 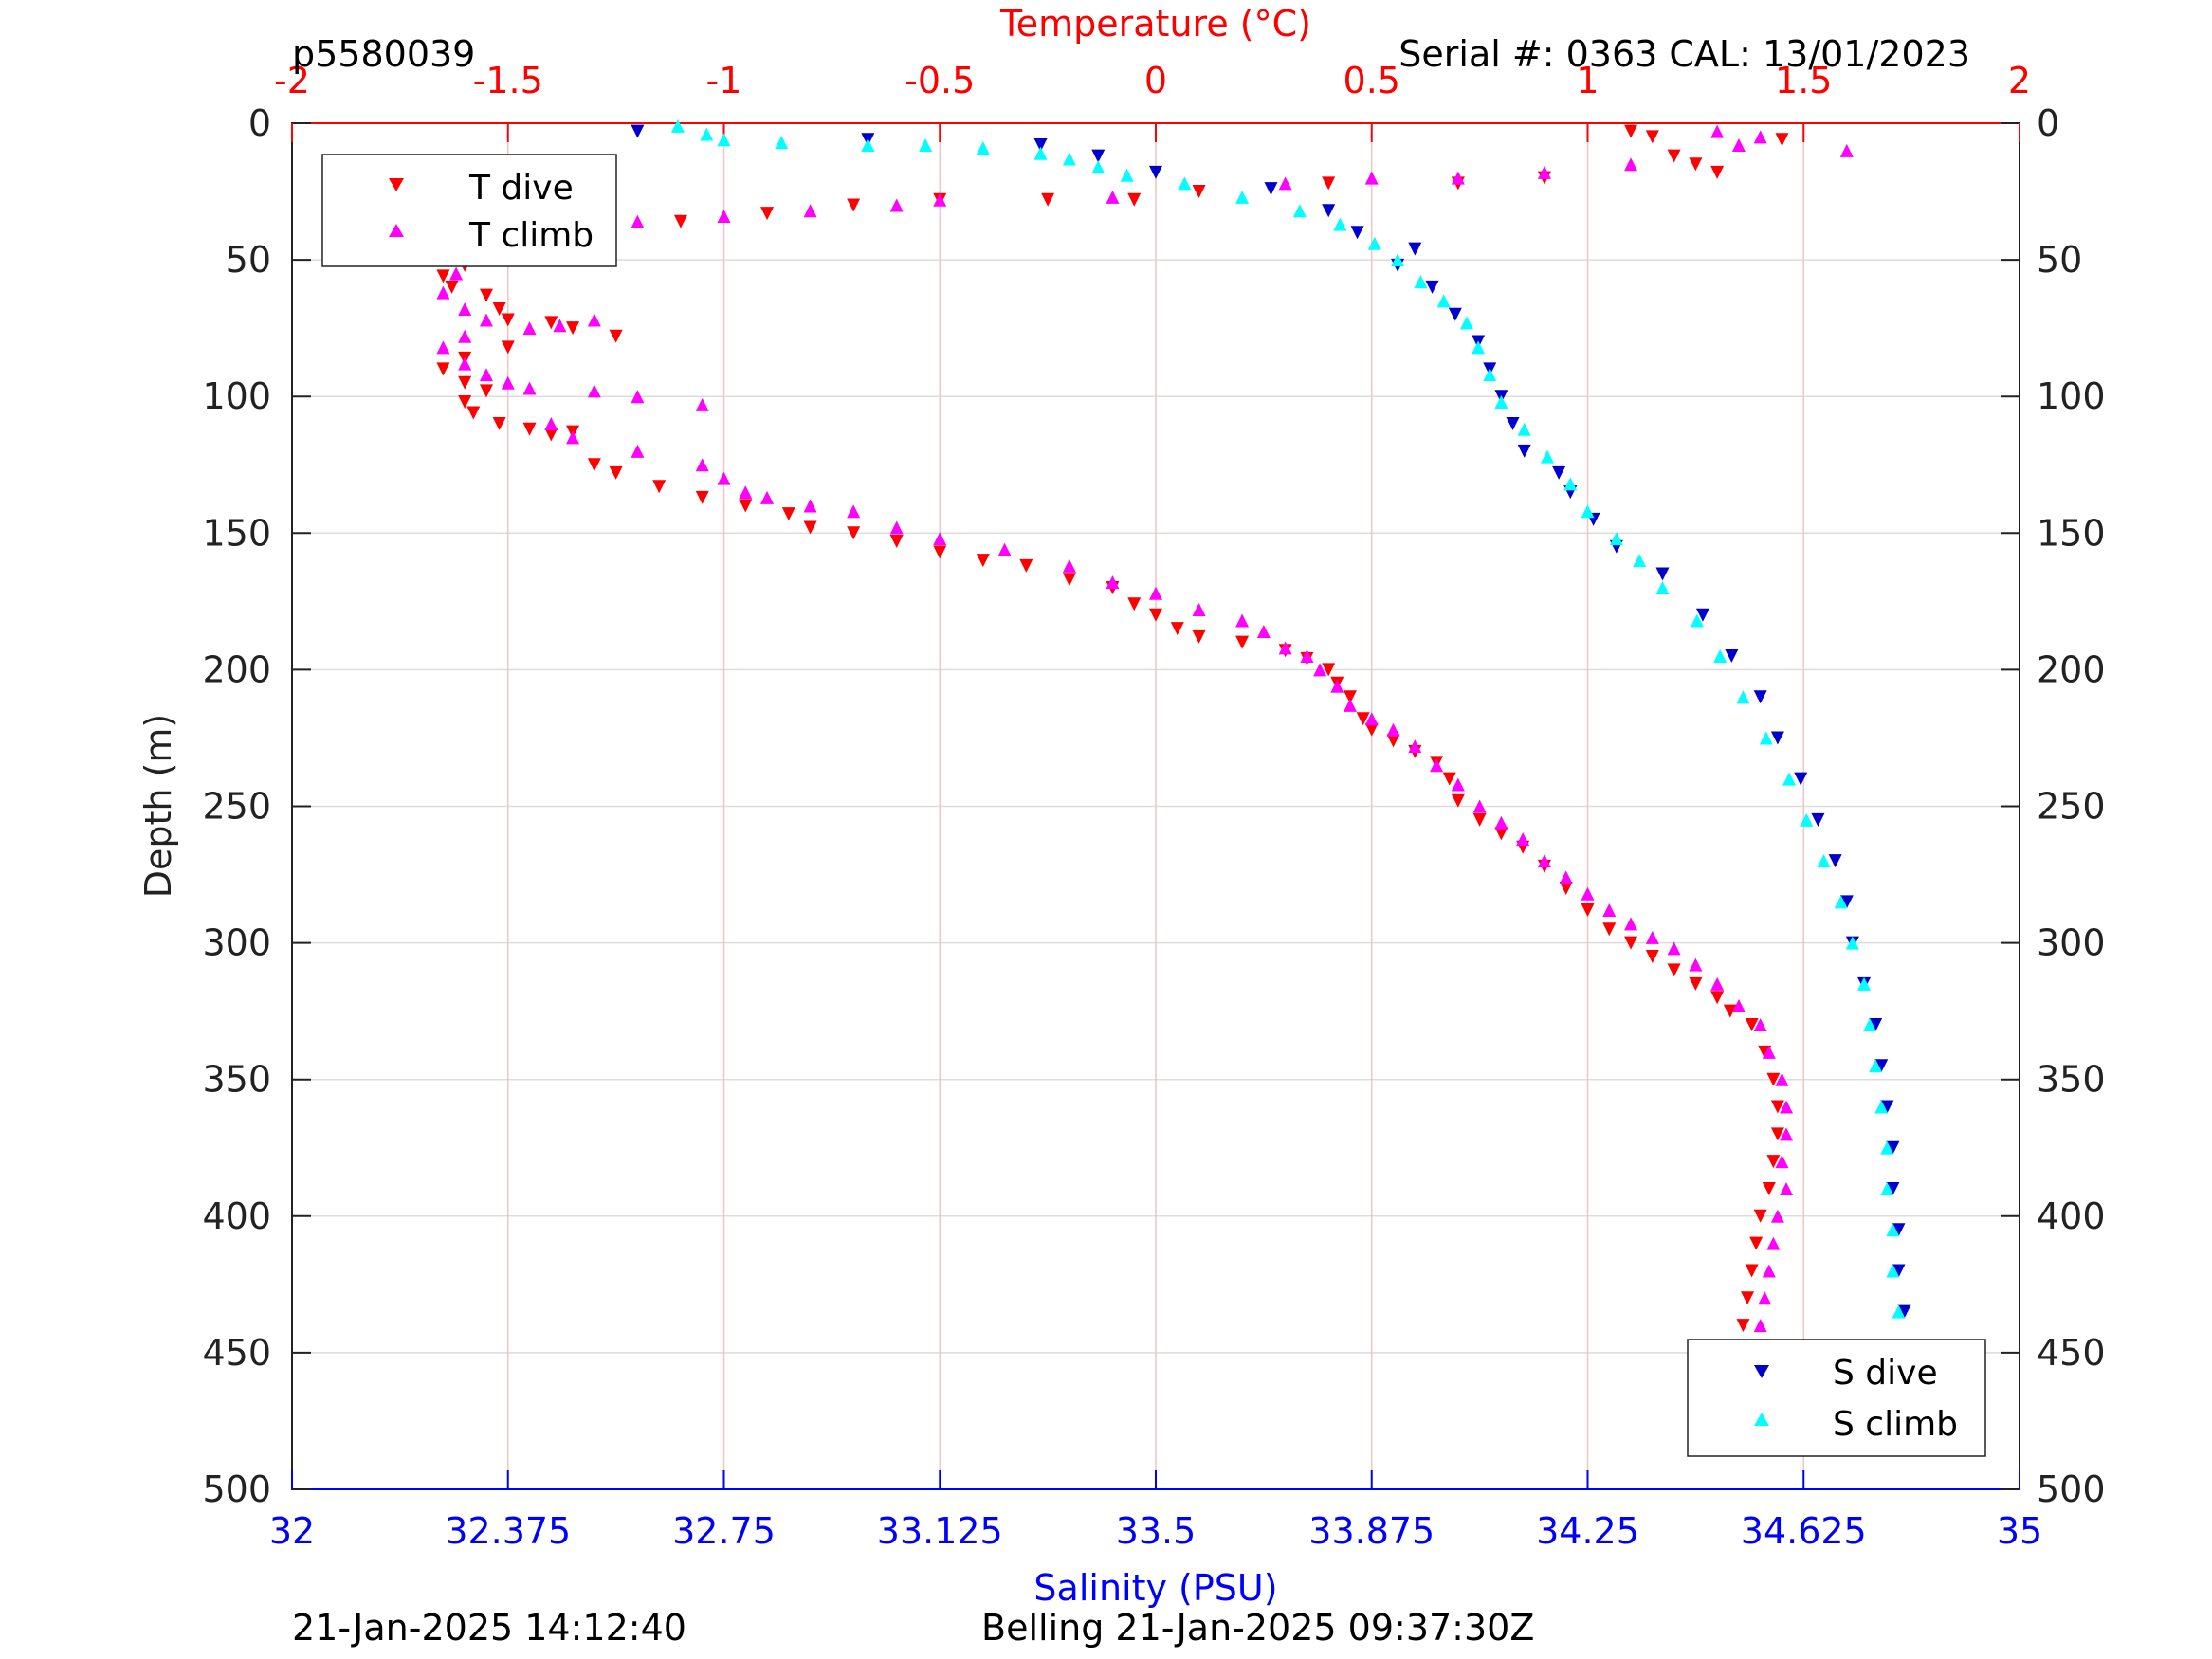 What do you see at coordinates (236, 669) in the screenshot?
I see `depth-tick-label-left: 200` at bounding box center [236, 669].